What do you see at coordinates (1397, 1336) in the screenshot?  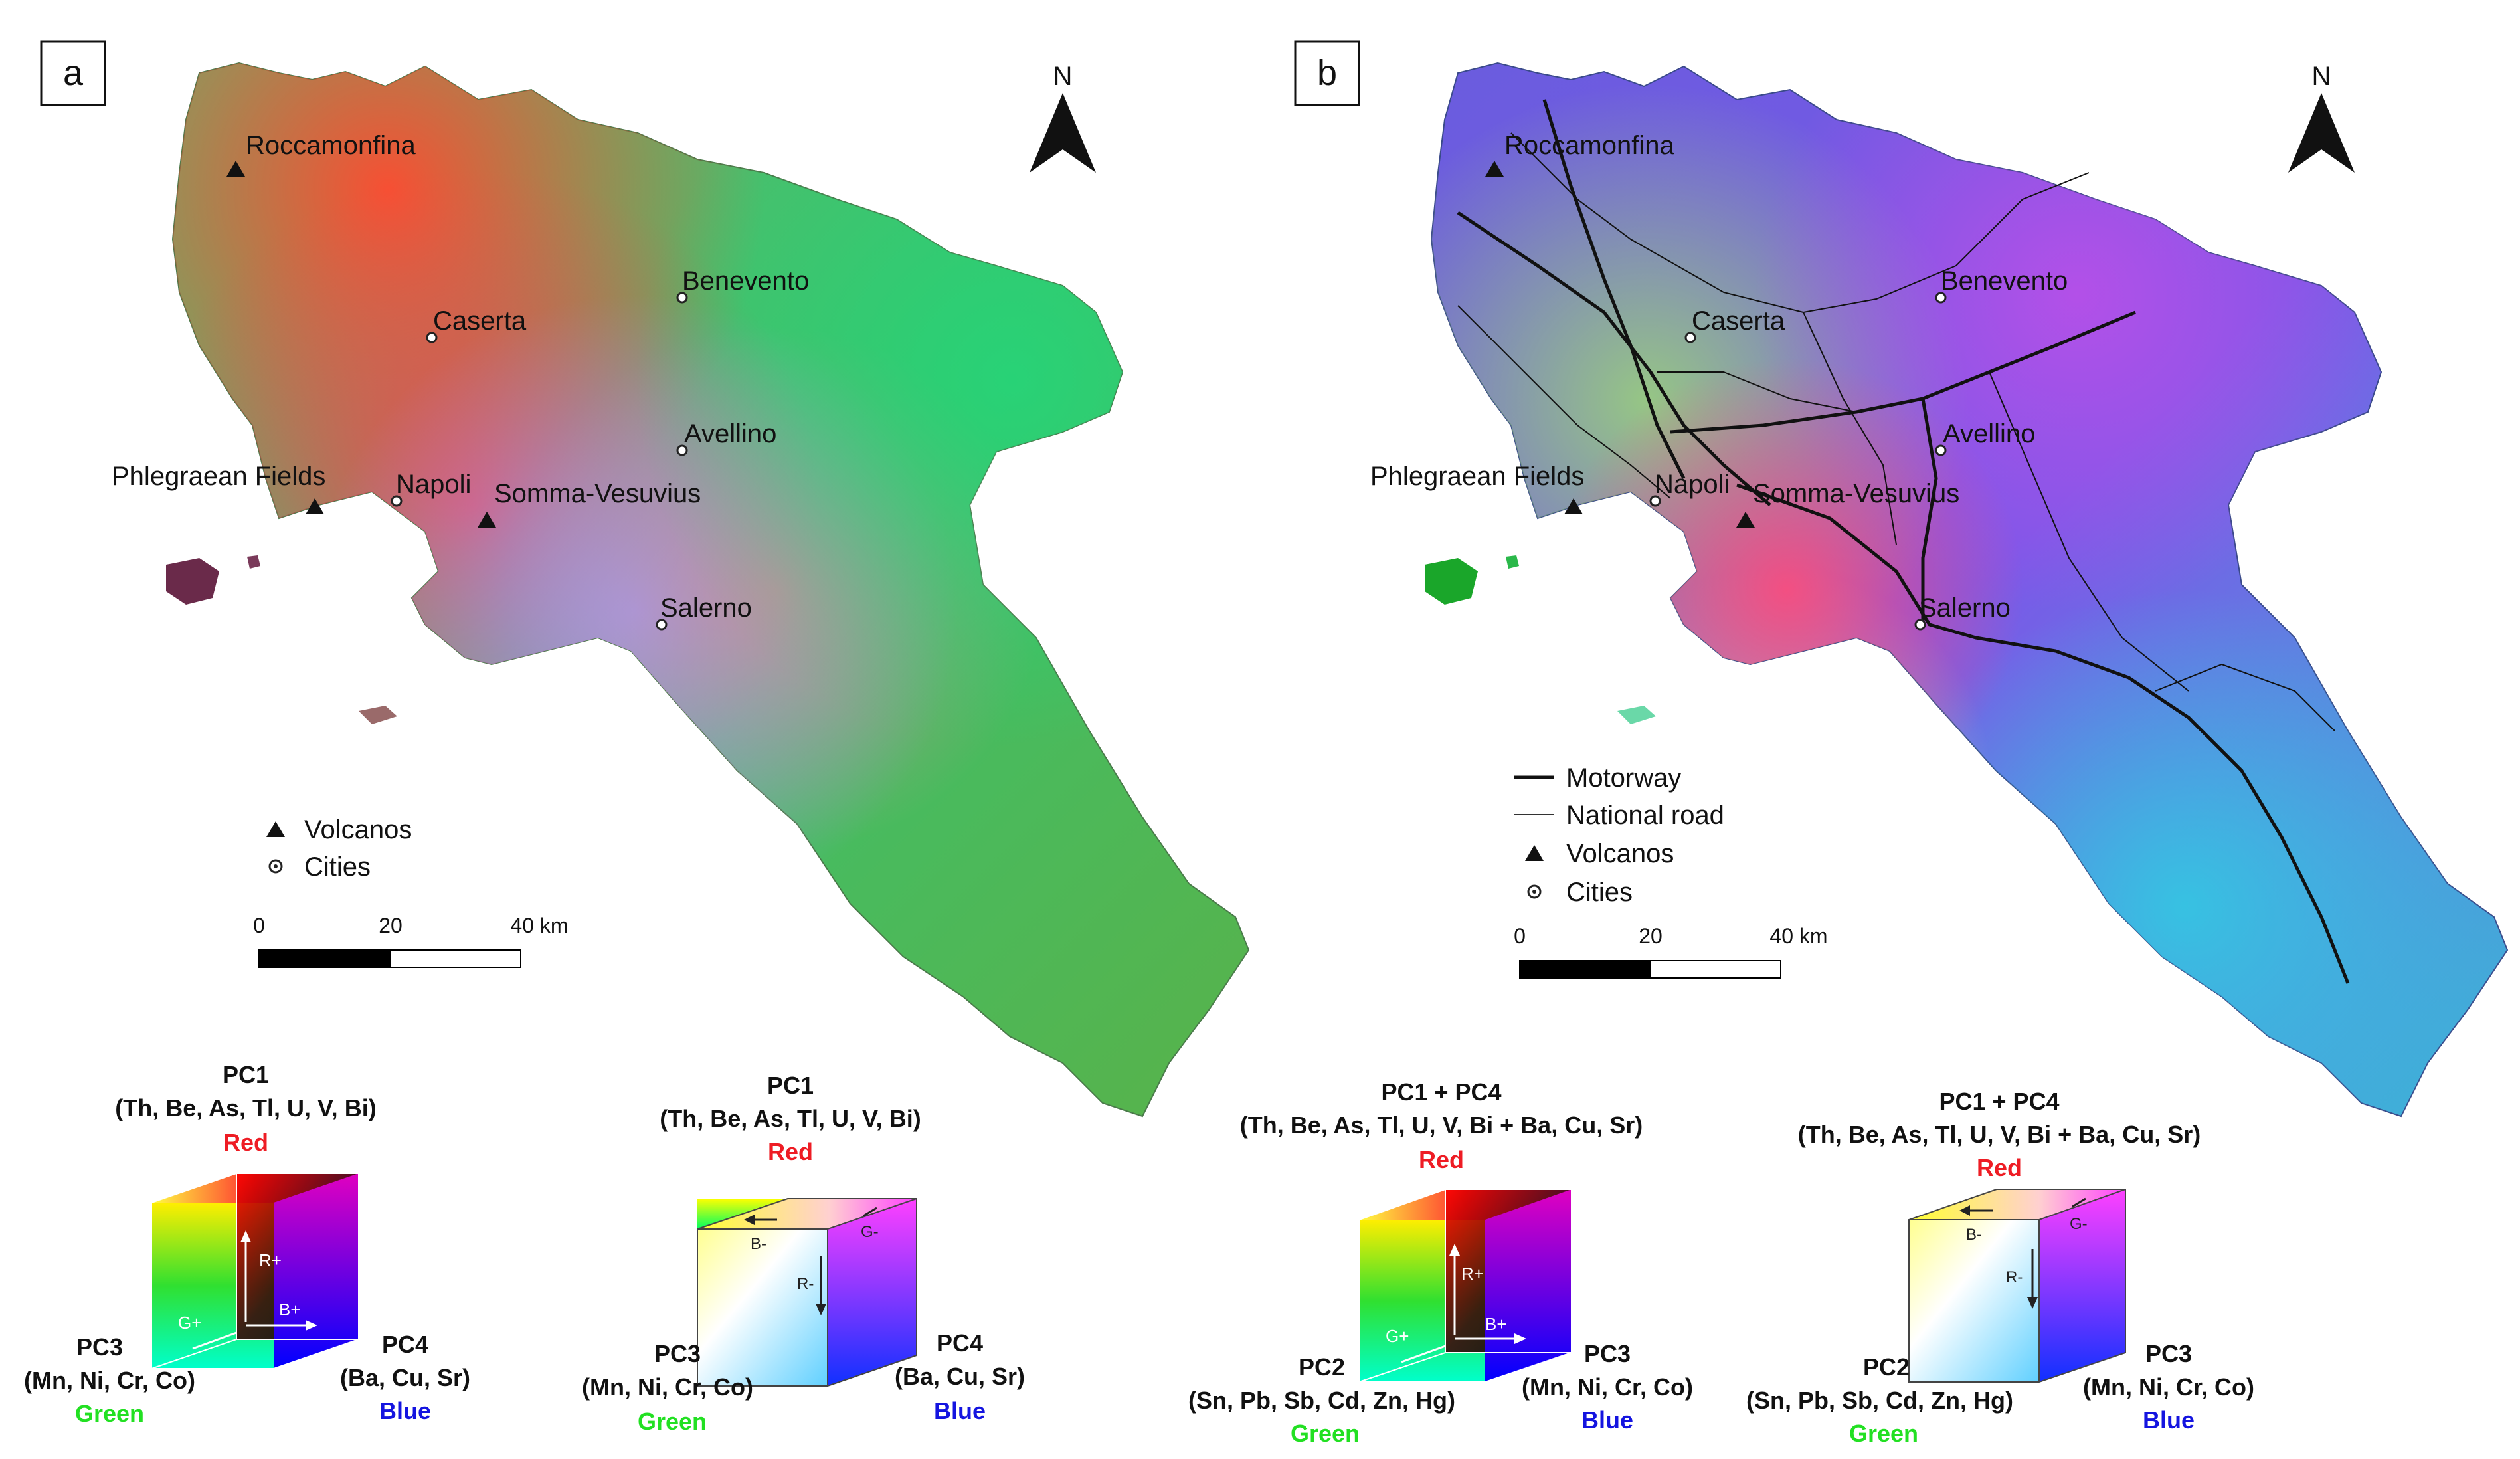 I see `svg-text: G+` at bounding box center [1397, 1336].